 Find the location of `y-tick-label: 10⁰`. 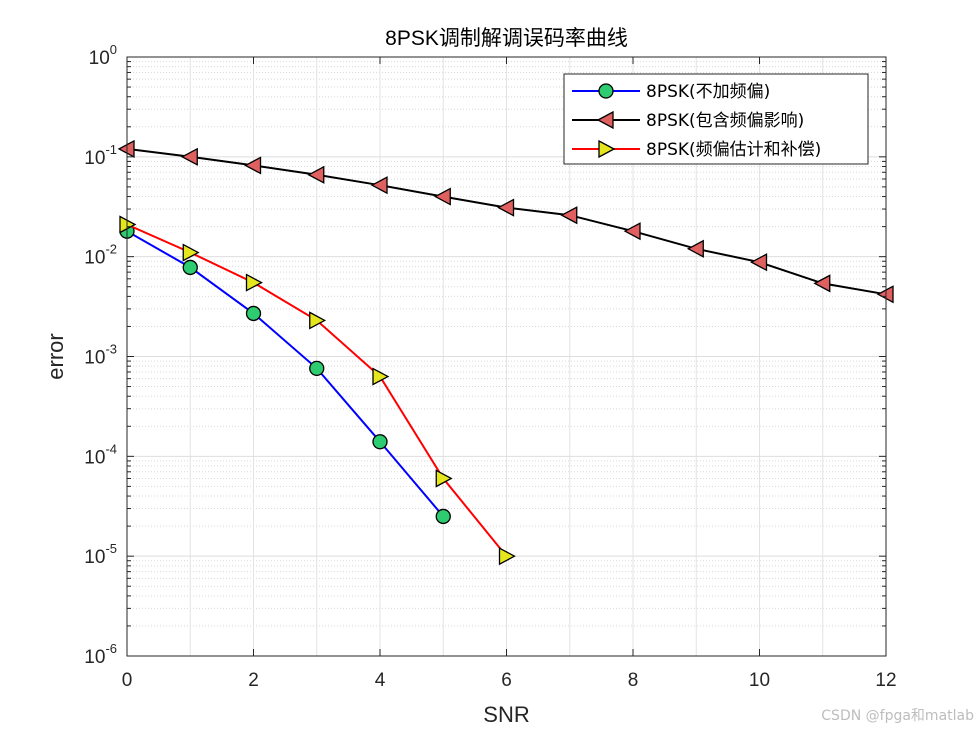

y-tick-label: 10⁰ is located at coordinates (103, 55).